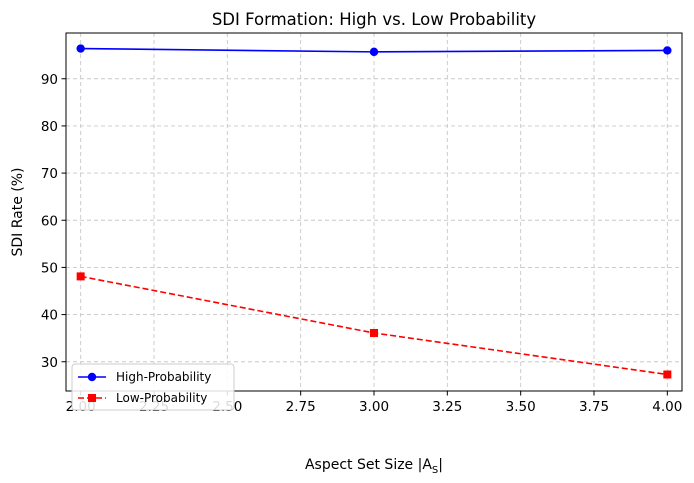 Image resolution: width=694 pixels, height=483 pixels. What do you see at coordinates (447, 407) in the screenshot?
I see `x-tick-label: 3.25` at bounding box center [447, 407].